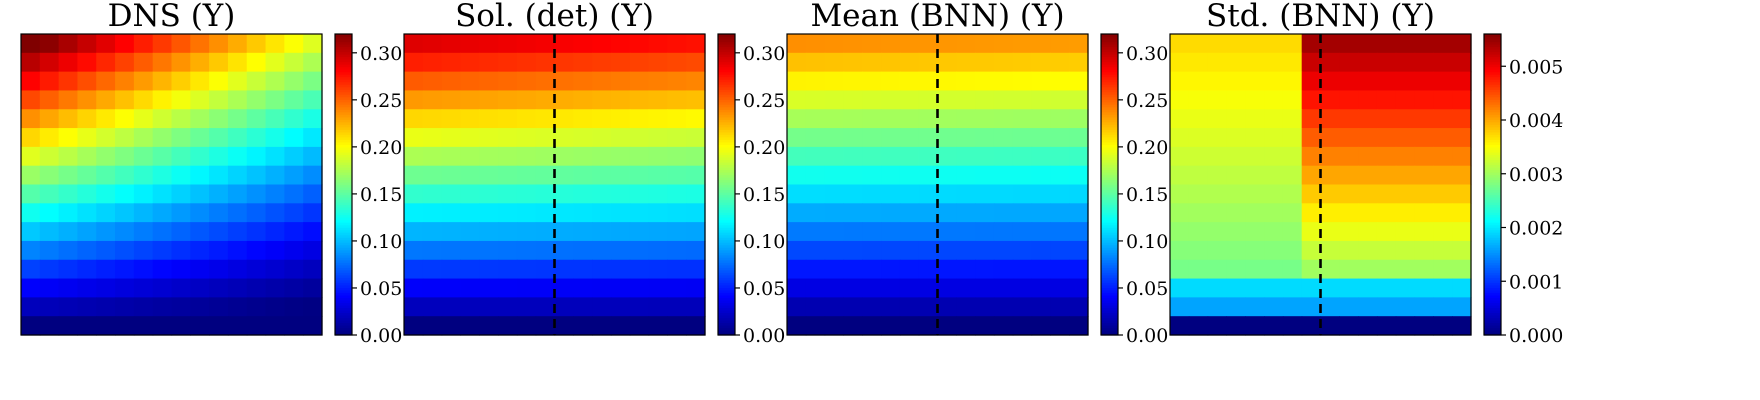 The width and height of the screenshot is (1760, 400). Describe the element at coordinates (1147, 195) in the screenshot. I see `colorbar-tick-label: 0.15` at that location.